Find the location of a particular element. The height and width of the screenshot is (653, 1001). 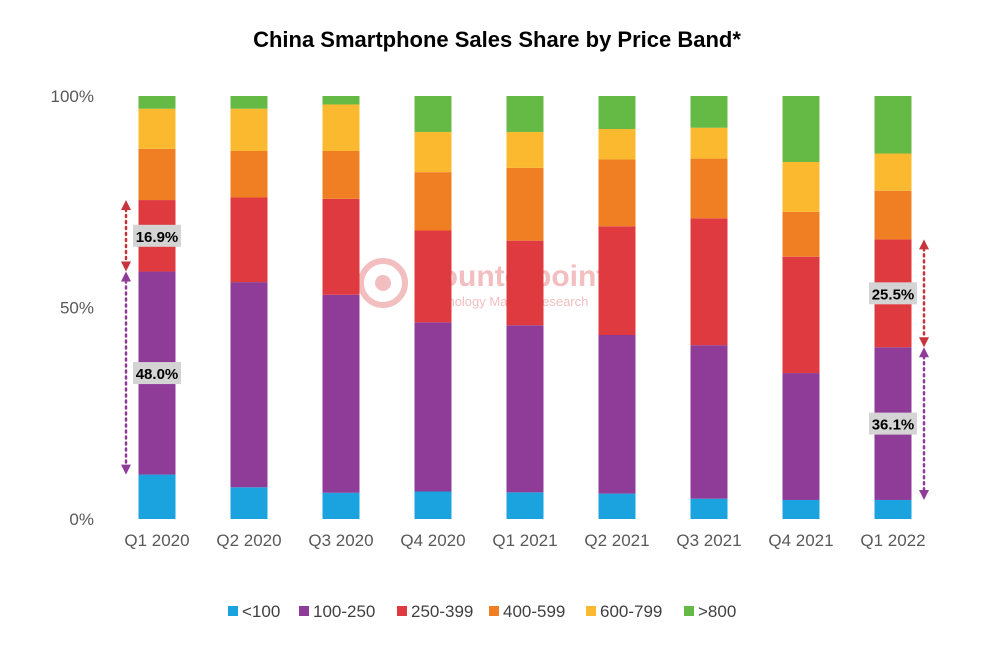

annotation-label: 48.0% is located at coordinates (157, 374).